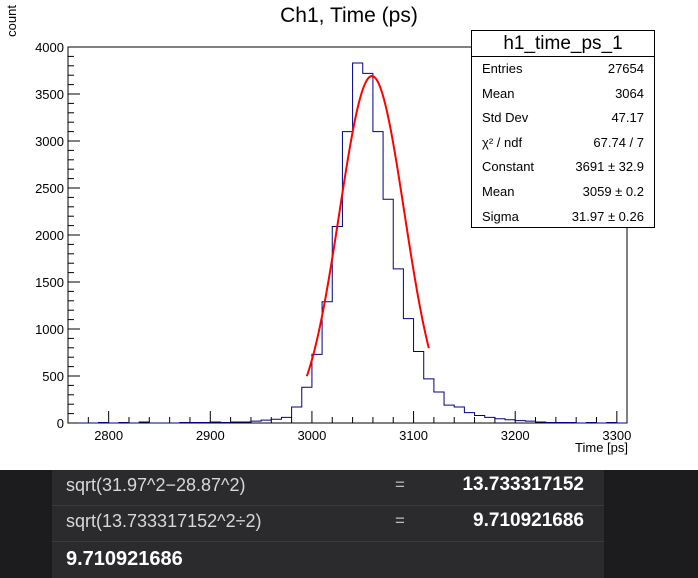 This screenshot has height=578, width=698. What do you see at coordinates (124, 559) in the screenshot?
I see `calc-current-result: 9.710921686` at bounding box center [124, 559].